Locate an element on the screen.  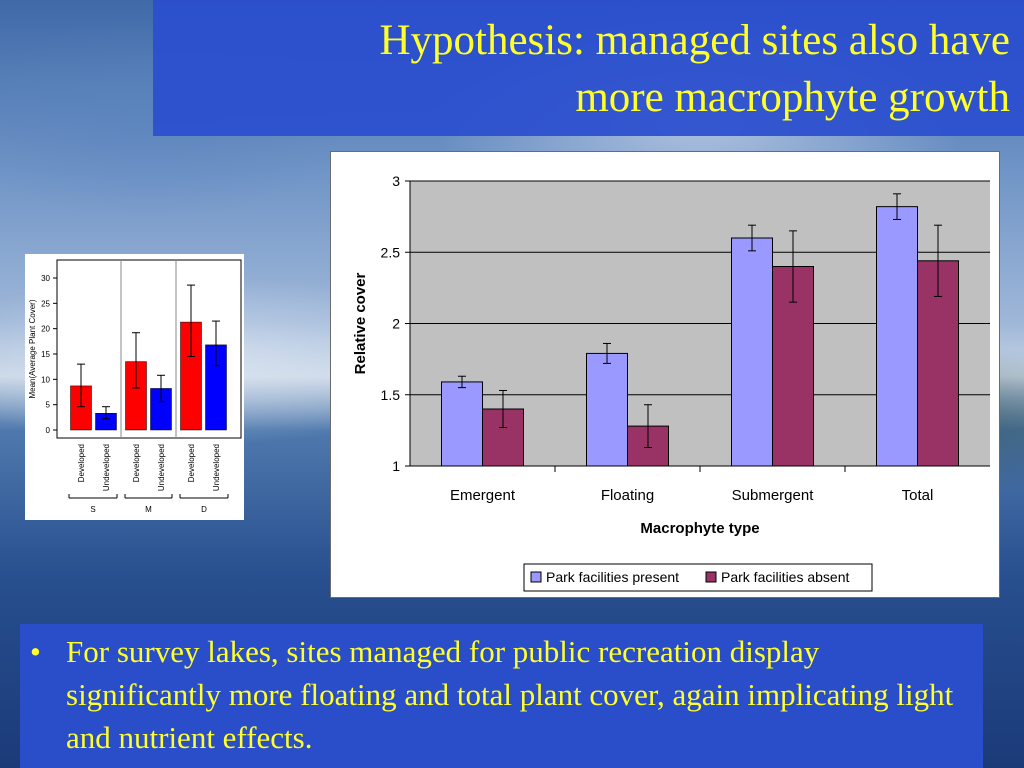
y-tick-label: 5 is located at coordinates (48, 405).